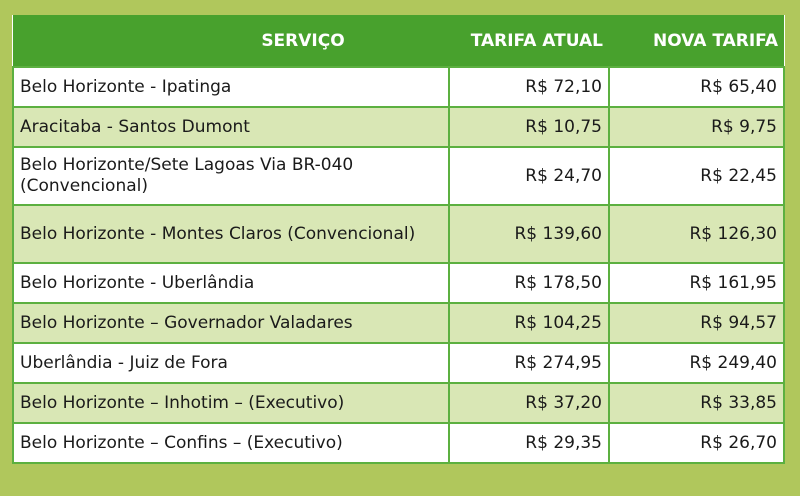 The image size is (800, 496). What do you see at coordinates (231, 443) in the screenshot?
I see `service-cell: Belo Horizonte – Confins – (Executivo)` at bounding box center [231, 443].